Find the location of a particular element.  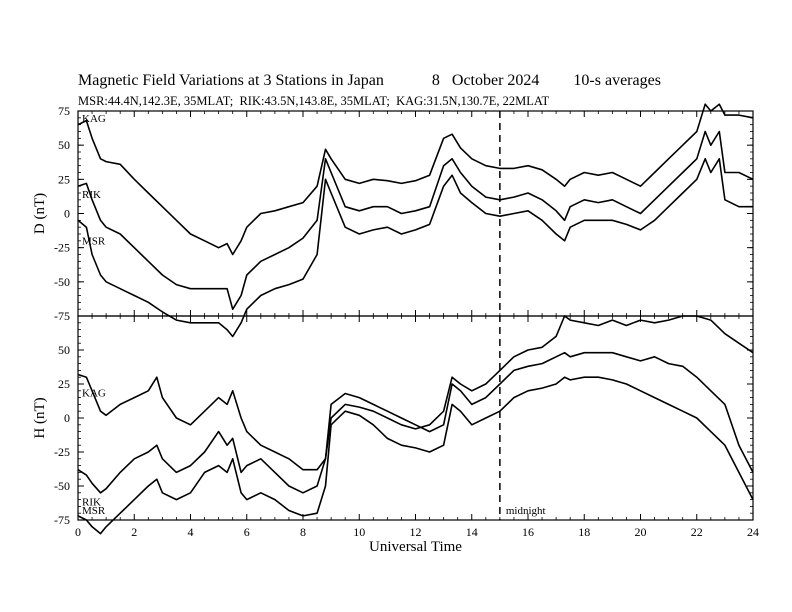

y-tick-label: 75 is located at coordinates (64, 111).